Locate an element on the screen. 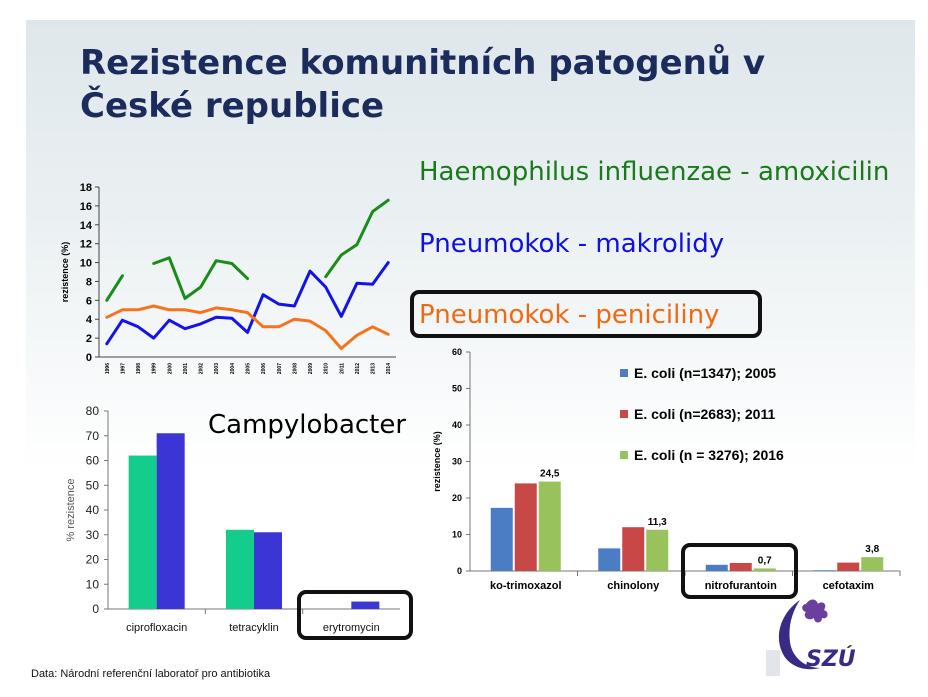  trend-x-tick-label: 1998 is located at coordinates (139, 368).